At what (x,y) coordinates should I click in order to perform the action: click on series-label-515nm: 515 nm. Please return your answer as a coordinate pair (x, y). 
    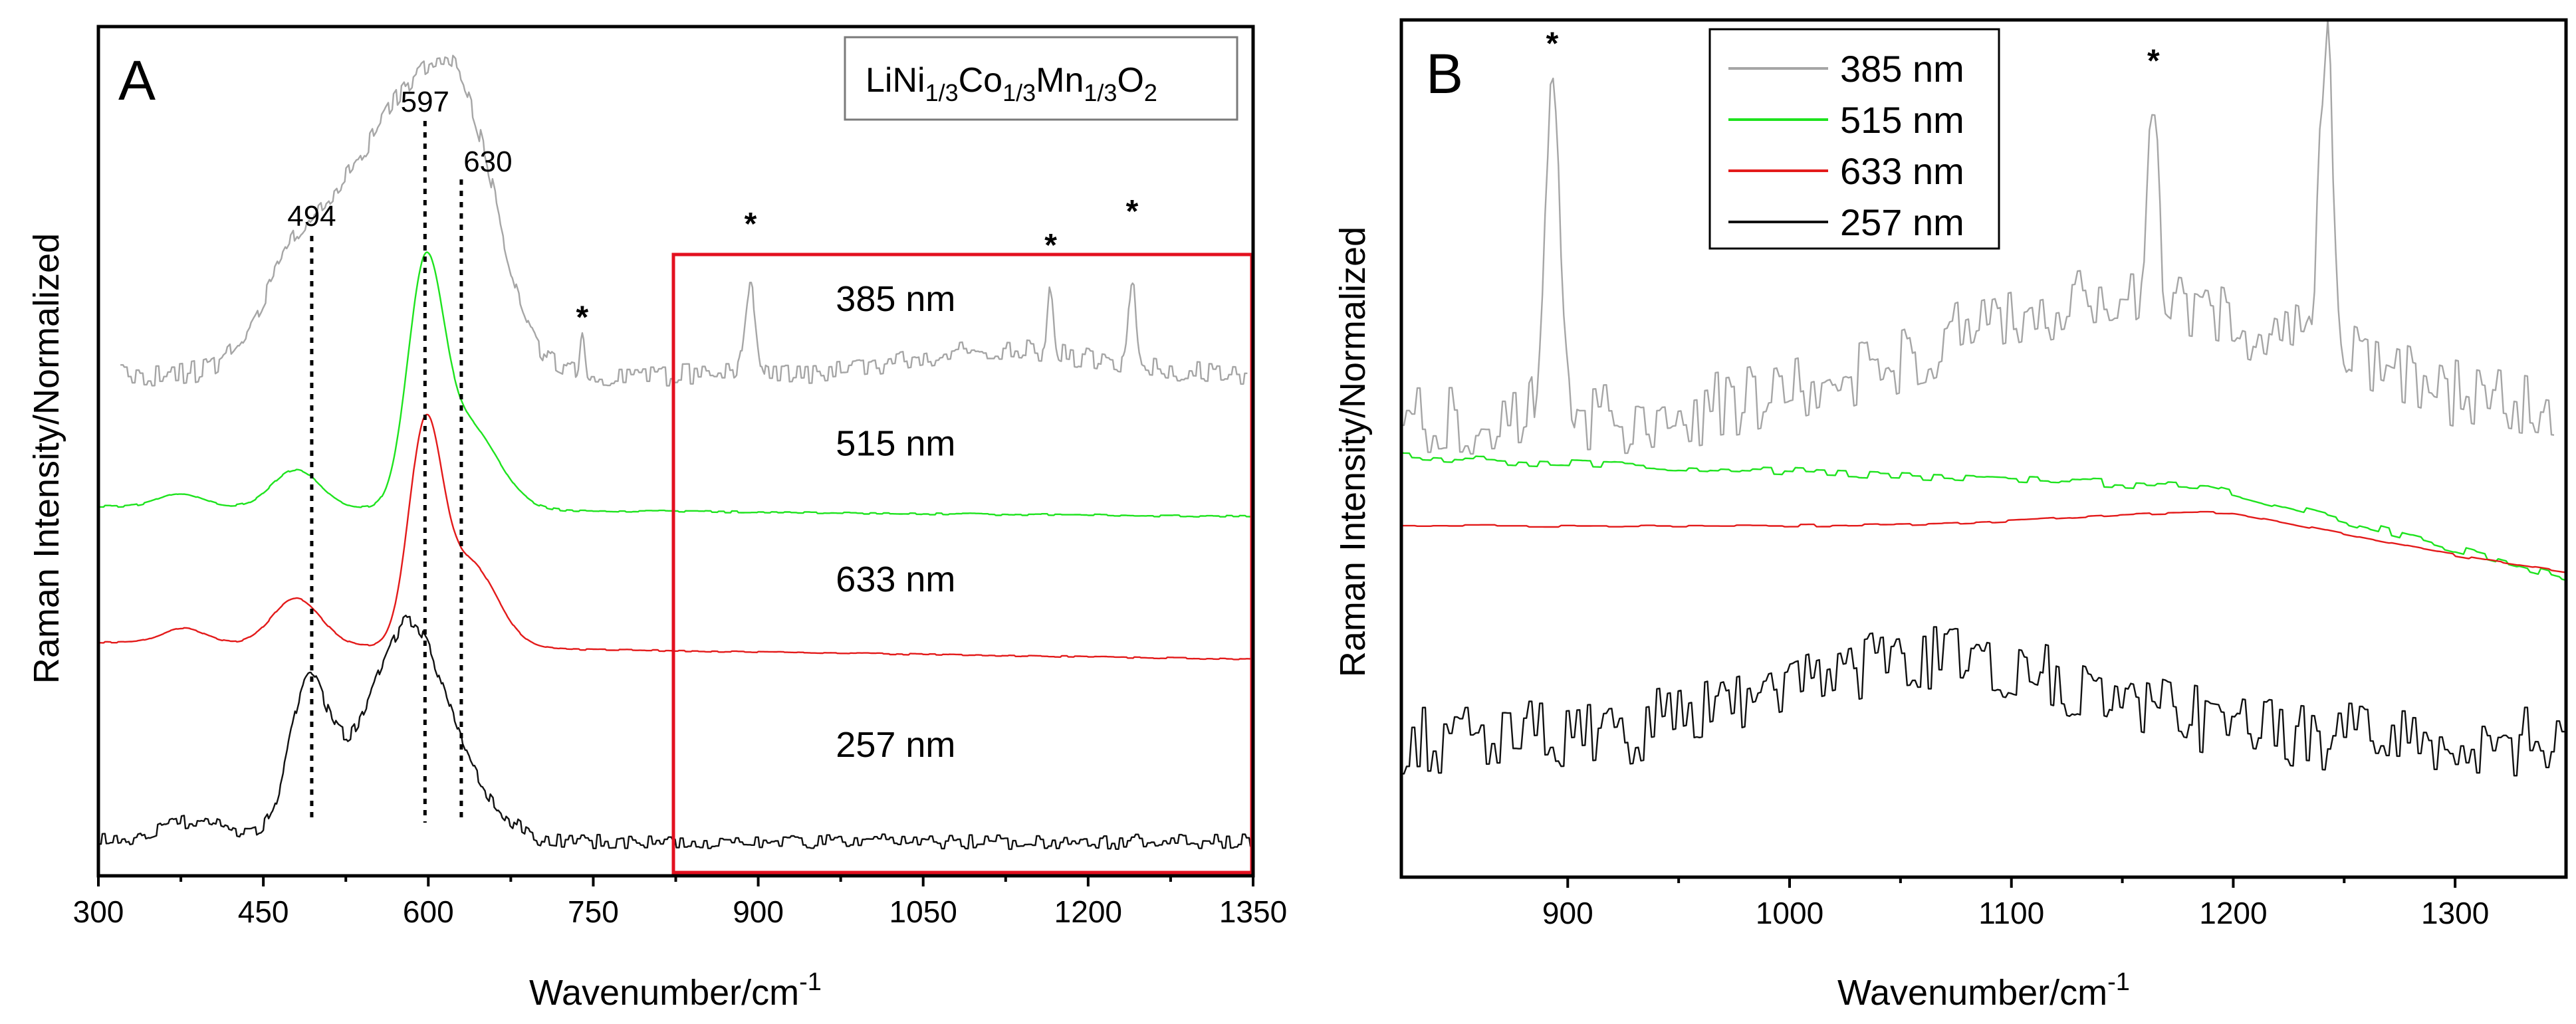
    Looking at the image, I should click on (895, 443).